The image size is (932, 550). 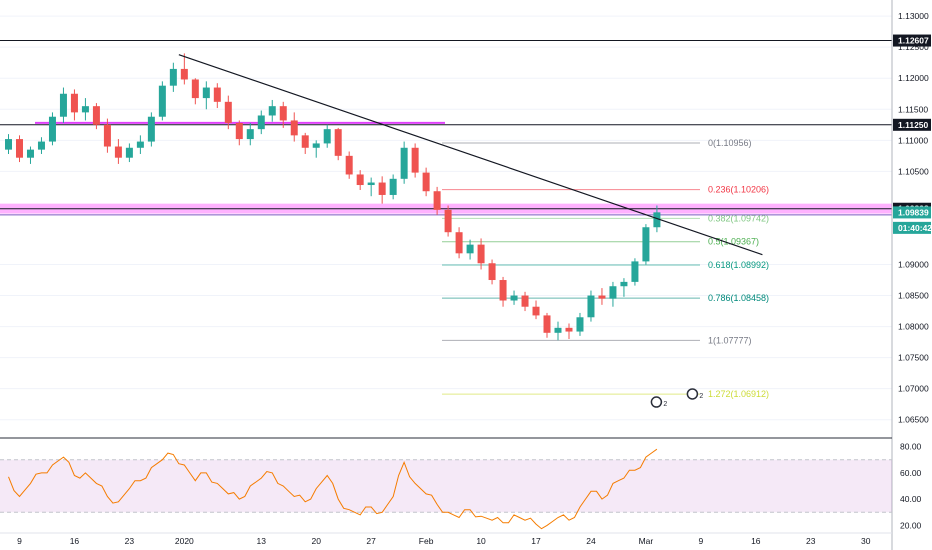 What do you see at coordinates (75, 541) in the screenshot?
I see `time-tick-label: 16` at bounding box center [75, 541].